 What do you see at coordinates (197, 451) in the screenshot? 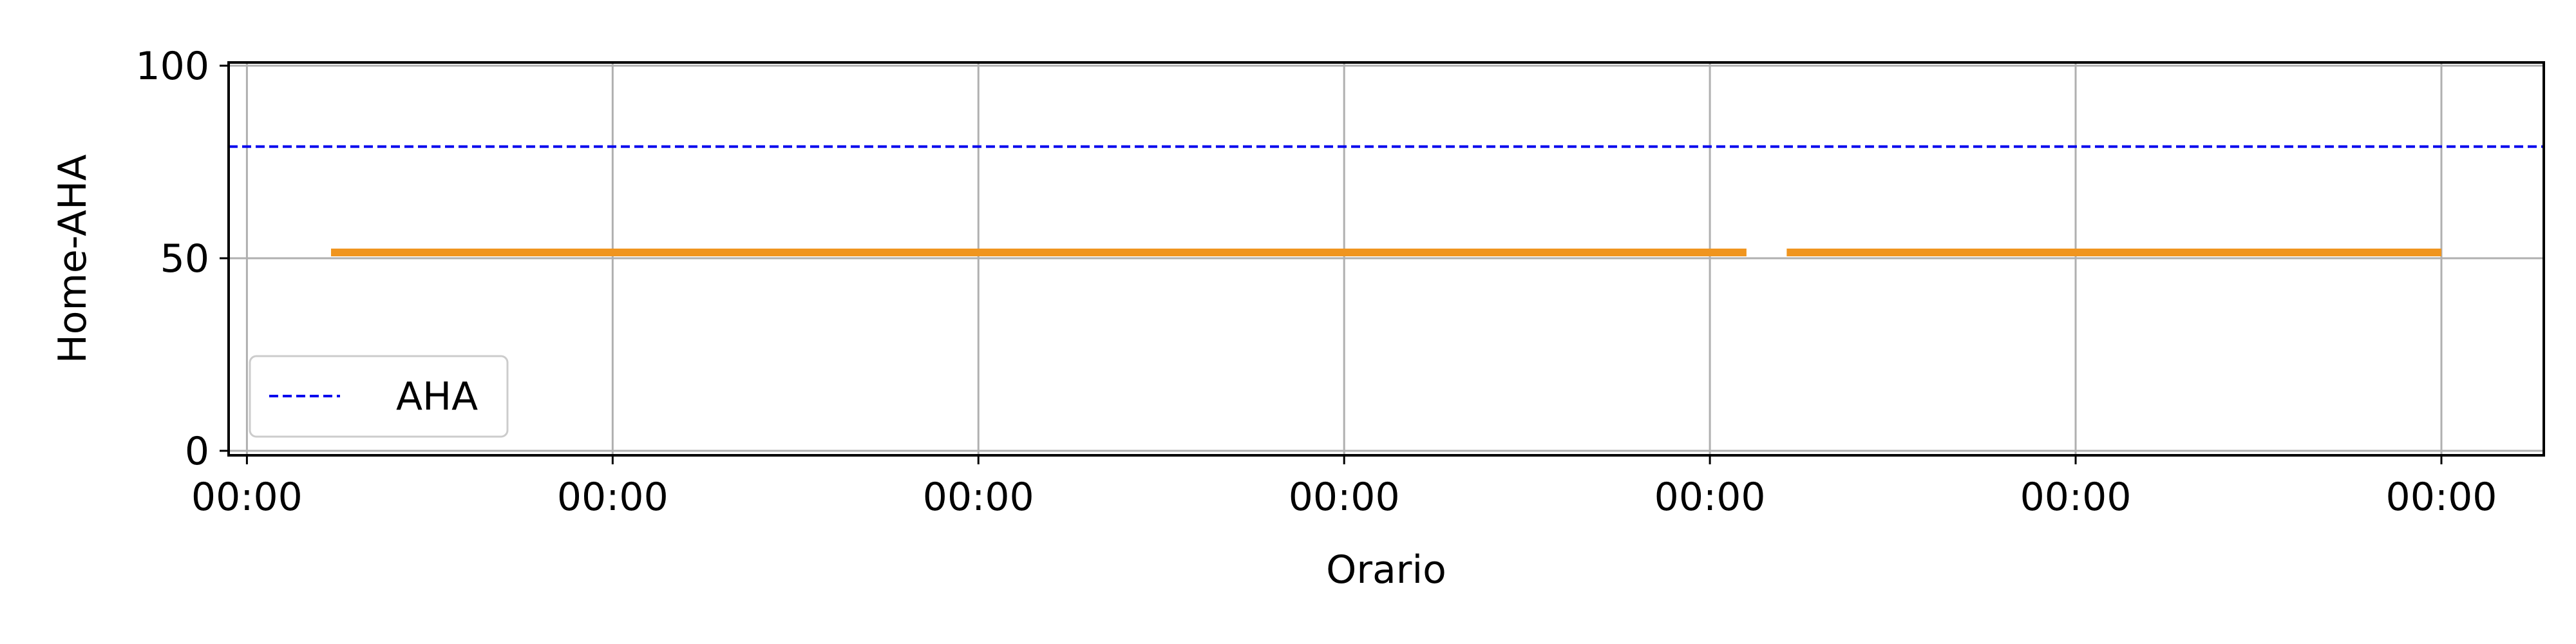
I see `y-tick-label: 0` at bounding box center [197, 451].